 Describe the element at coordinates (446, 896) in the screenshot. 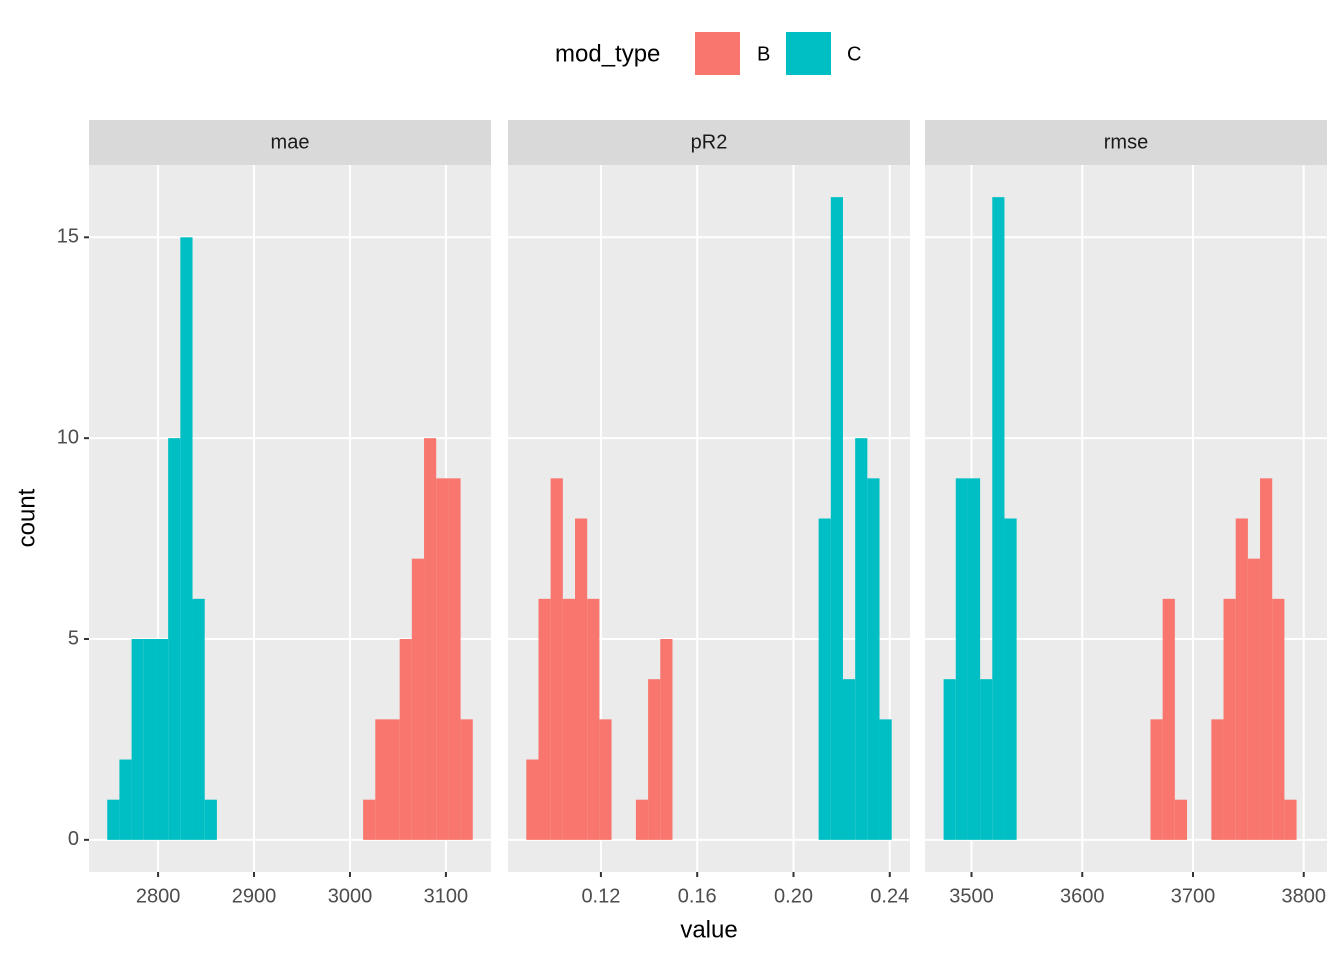

I see `x-tick-label: 3100` at that location.